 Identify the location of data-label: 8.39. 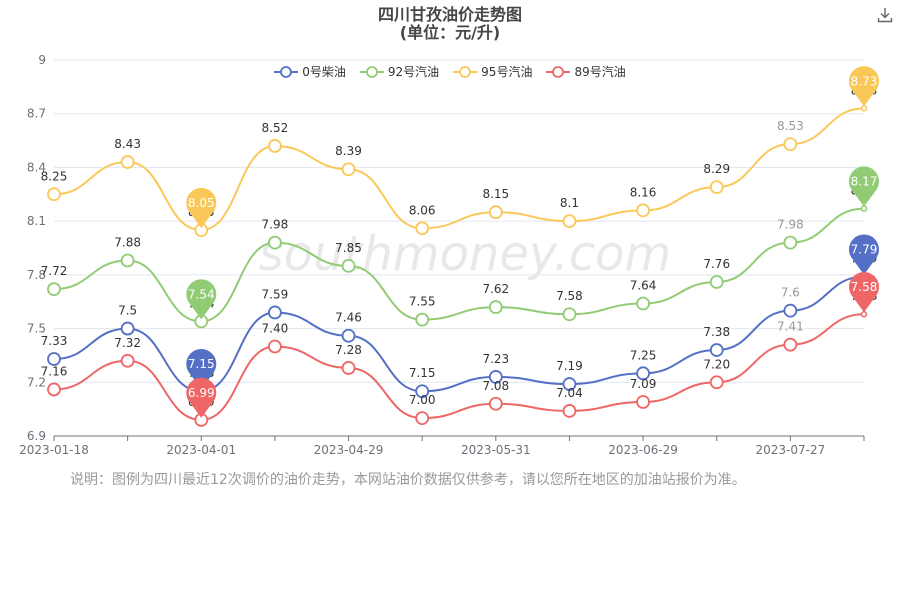
(348, 151).